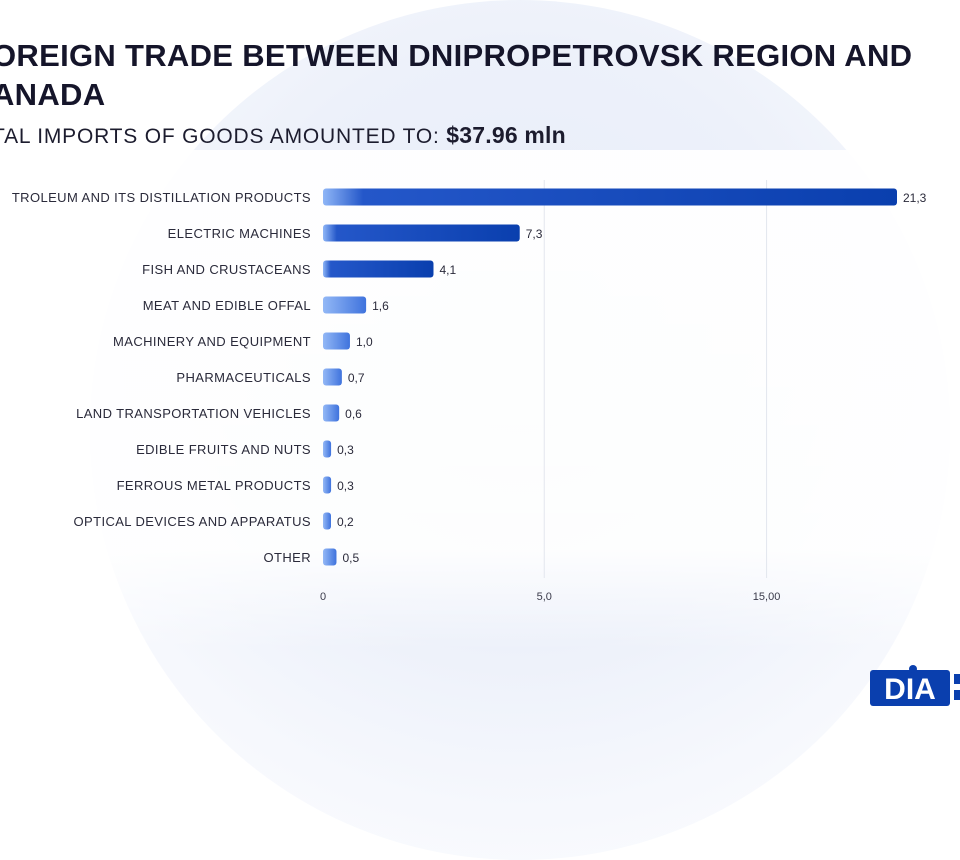 The height and width of the screenshot is (860, 960). Describe the element at coordinates (223, 449) in the screenshot. I see `category-label: EDIBLE FRUITS AND NUTS` at that location.